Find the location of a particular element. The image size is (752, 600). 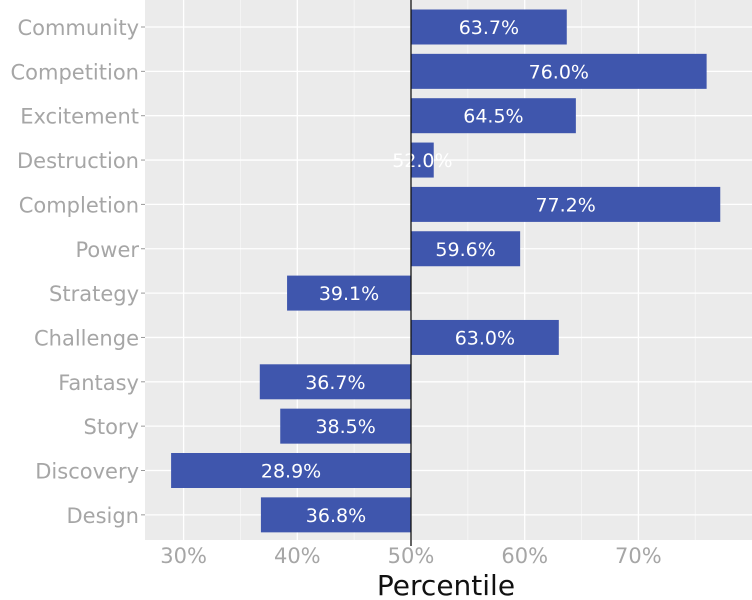

data-label: 77.2% is located at coordinates (565, 205).